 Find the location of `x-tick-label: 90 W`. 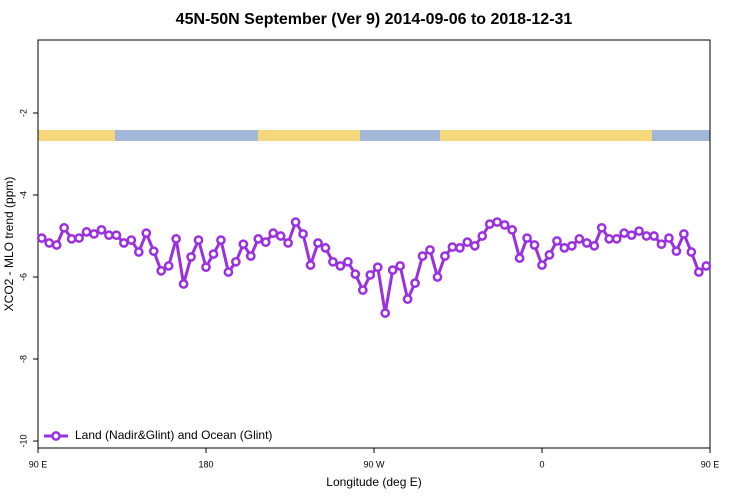

x-tick-label: 90 W is located at coordinates (374, 464).